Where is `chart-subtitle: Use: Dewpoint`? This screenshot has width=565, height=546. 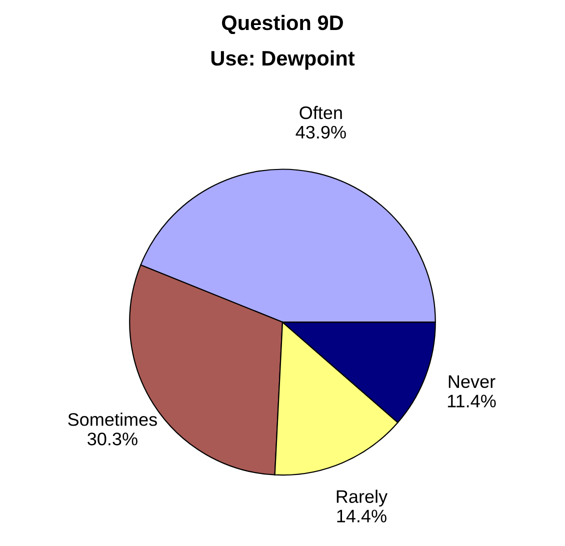 chart-subtitle: Use: Dewpoint is located at coordinates (283, 60).